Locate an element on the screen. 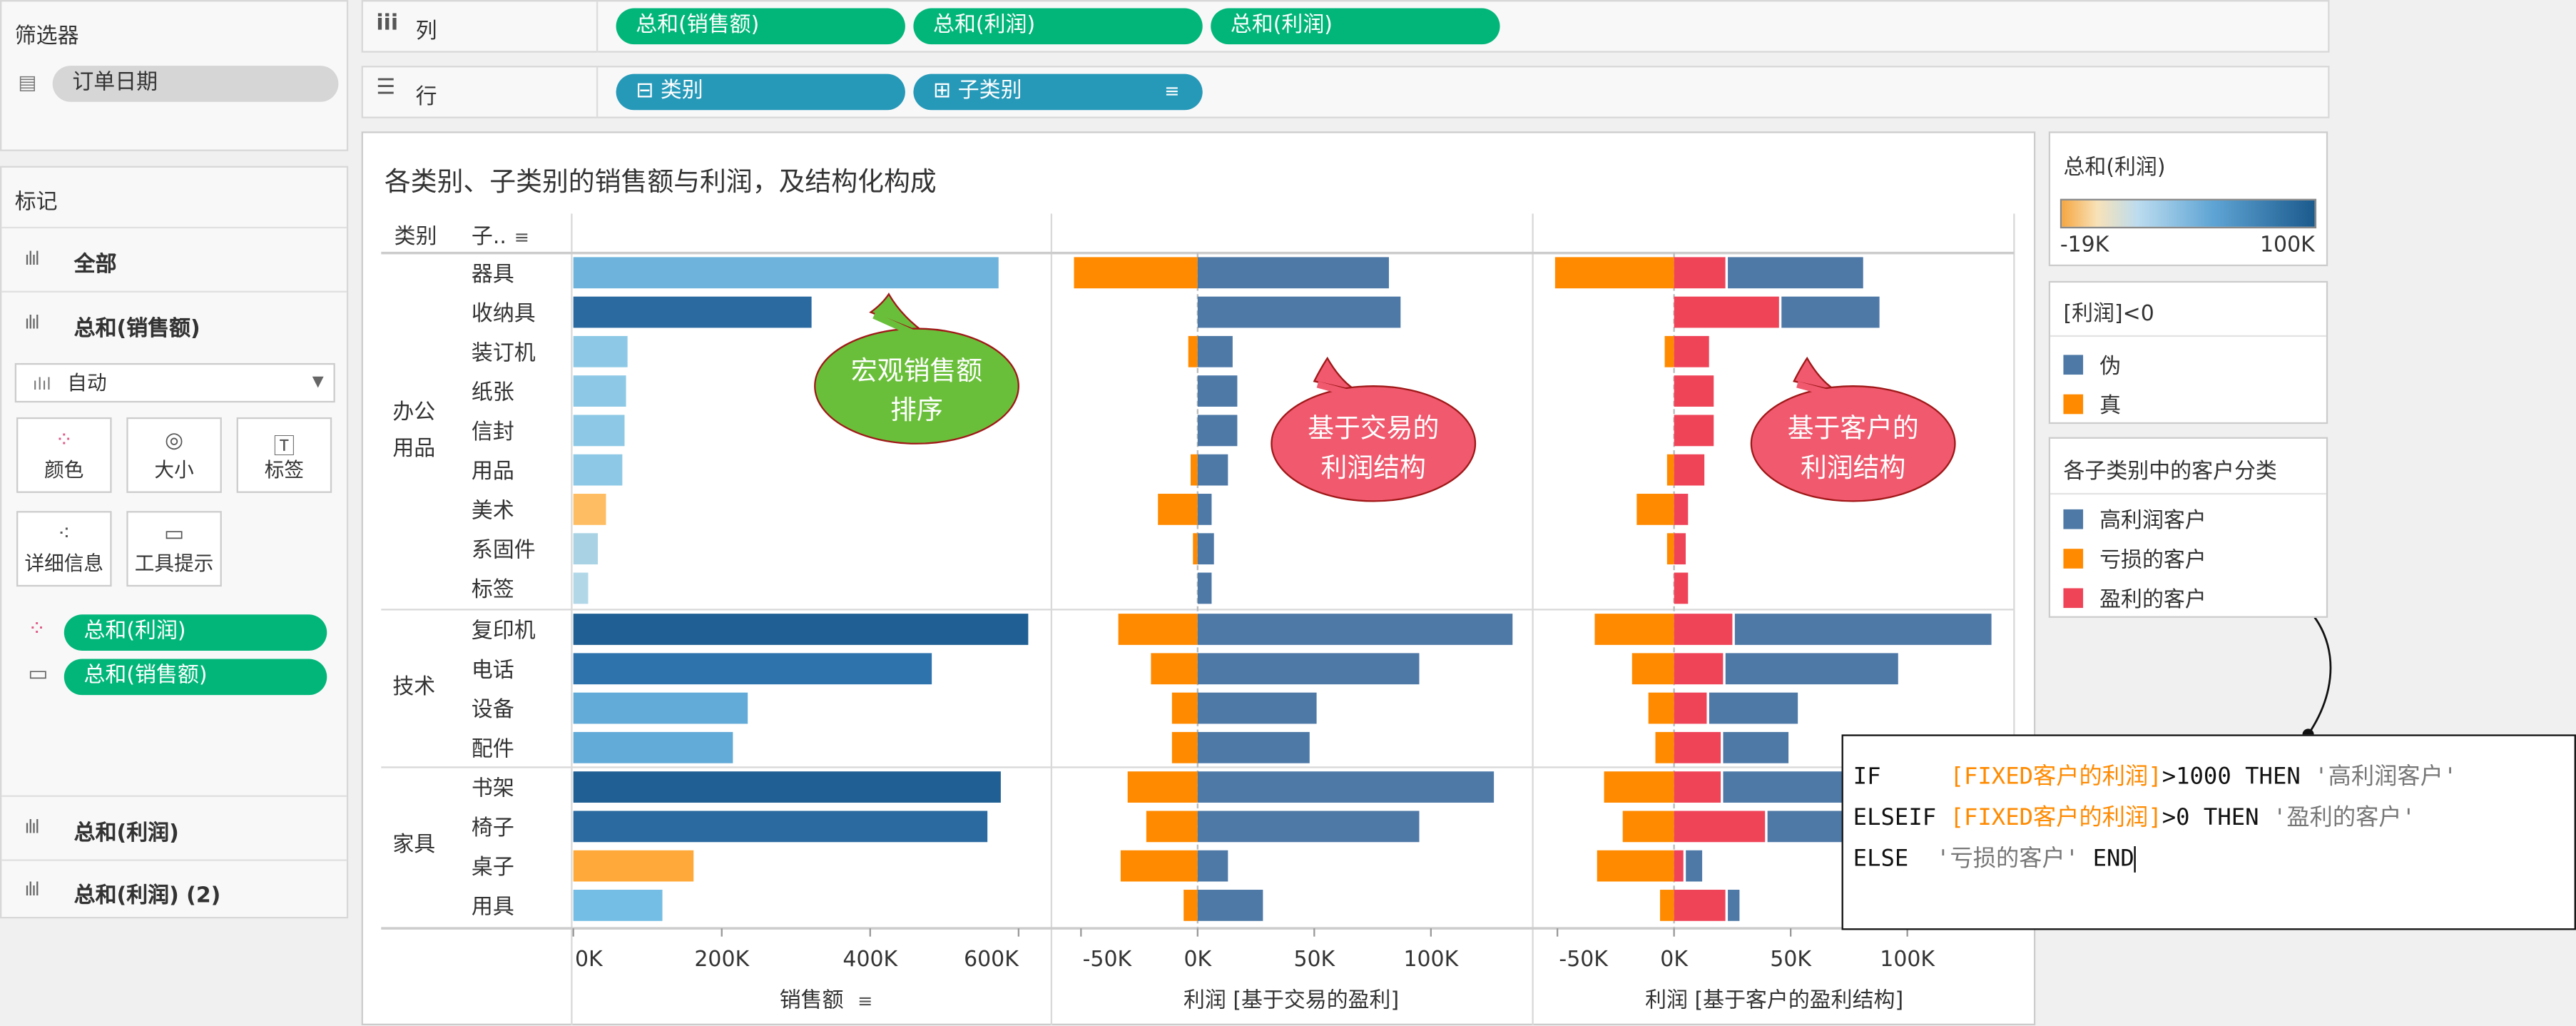 The image size is (2576, 1026). marks-field-profit: 总和(利润) is located at coordinates (195, 632).